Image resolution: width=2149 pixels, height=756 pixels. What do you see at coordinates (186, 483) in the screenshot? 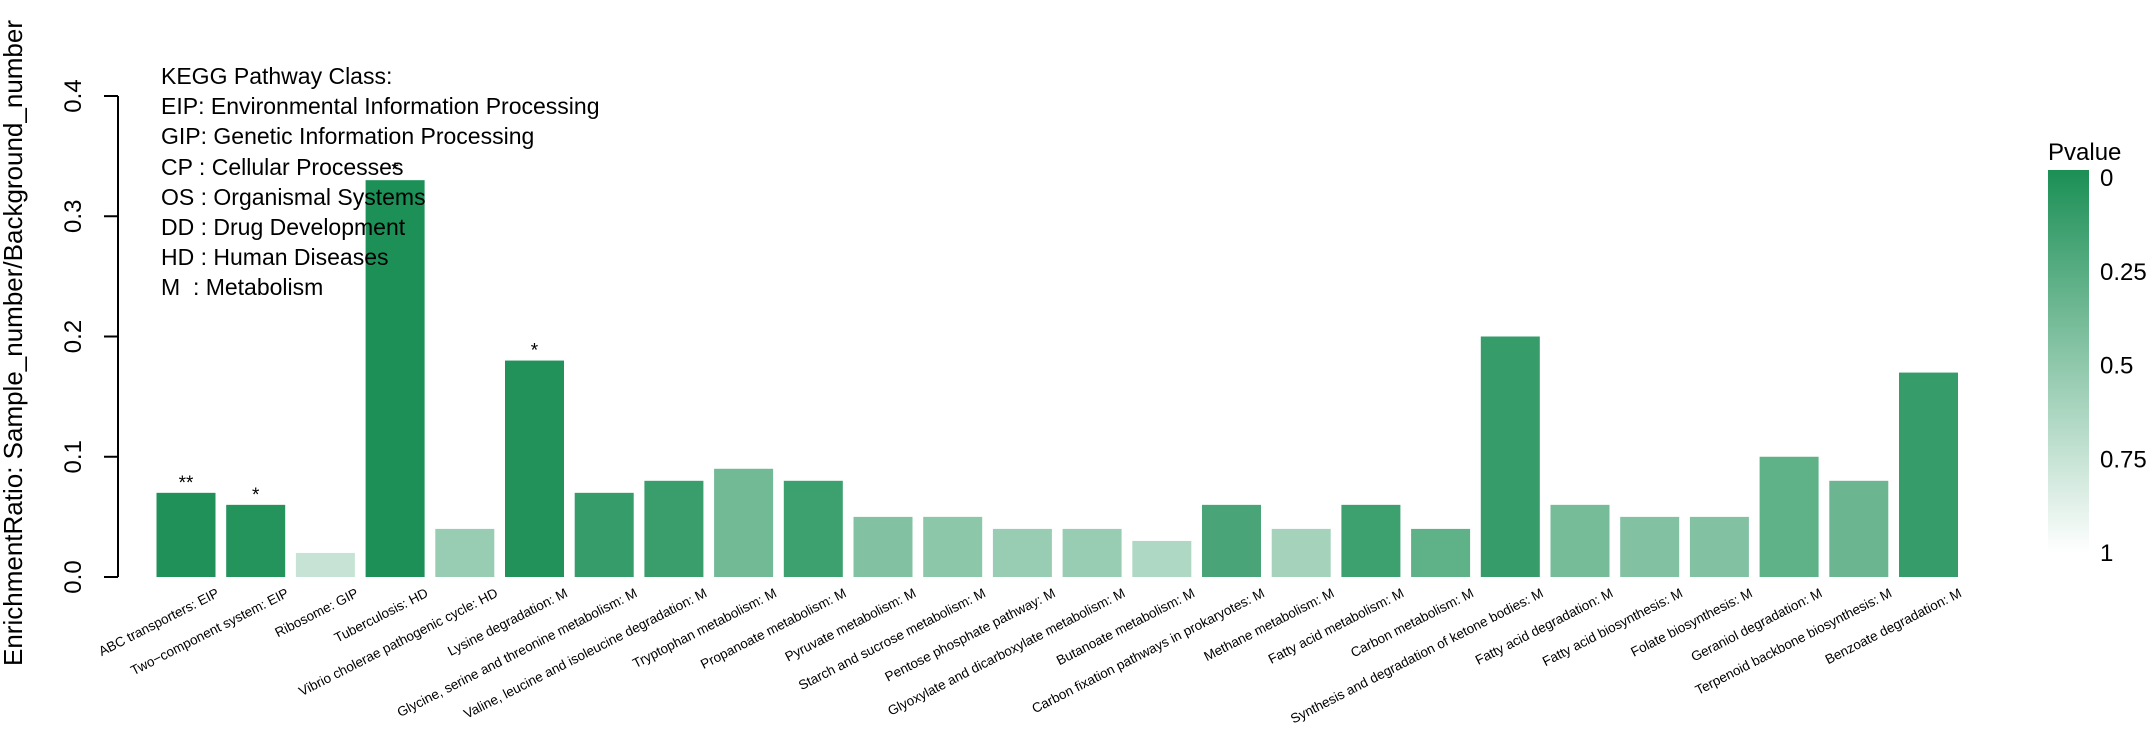
I see `significance-star: **` at bounding box center [186, 483].